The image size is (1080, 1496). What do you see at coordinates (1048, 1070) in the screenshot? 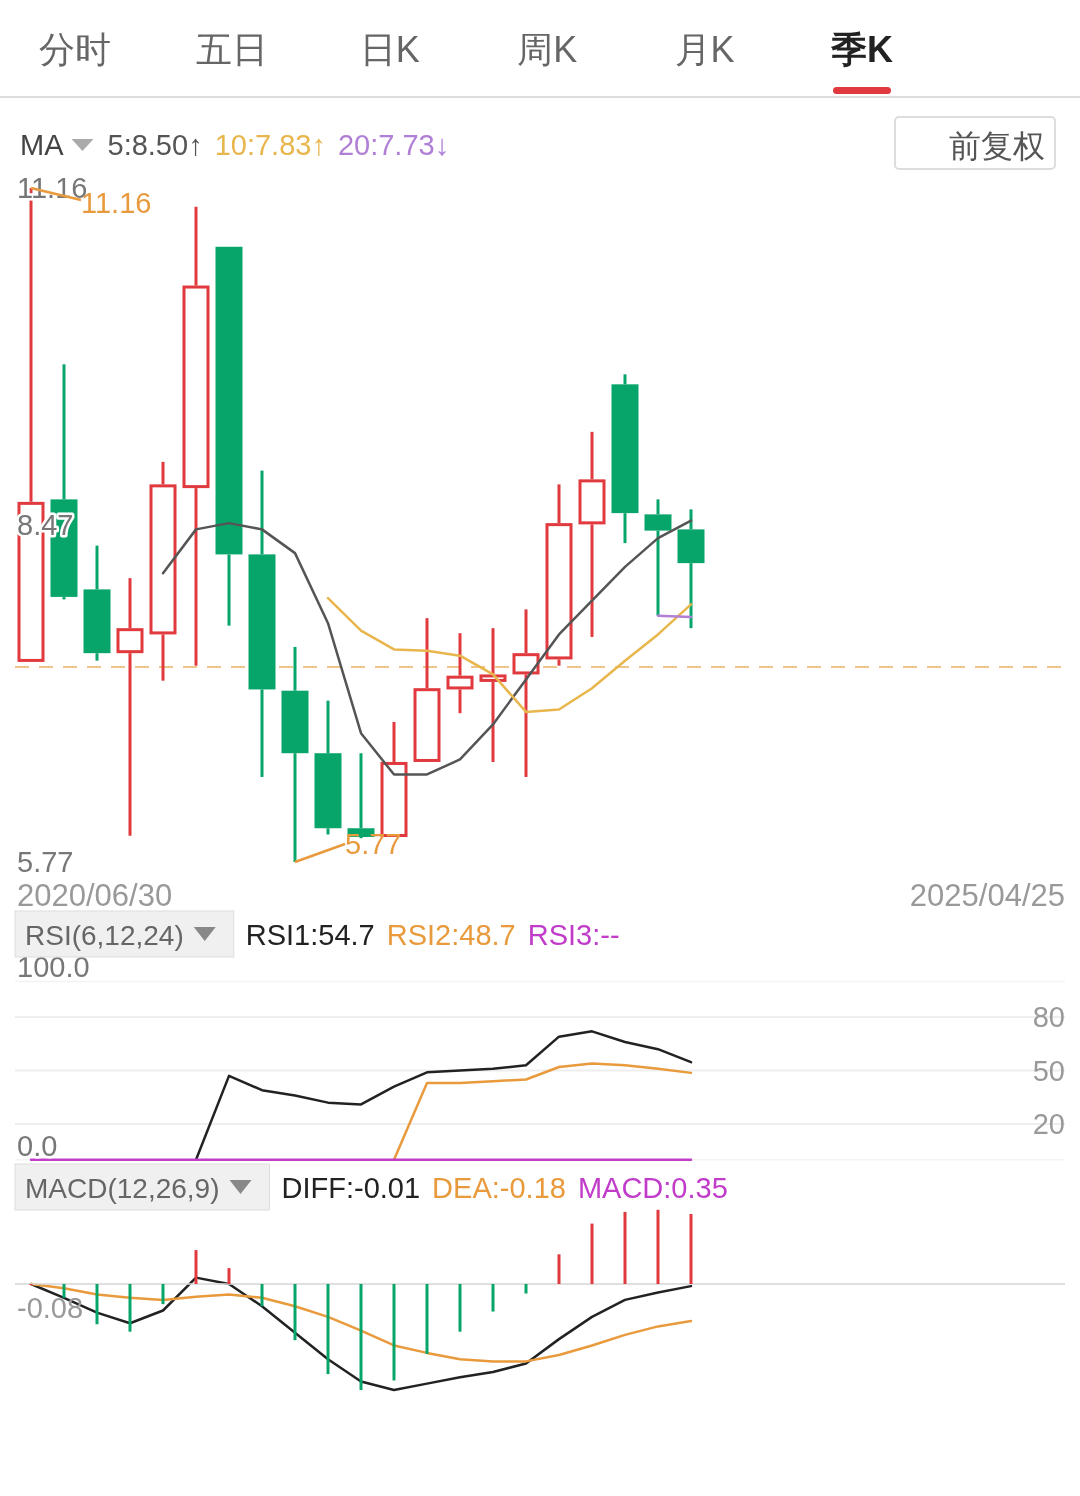
I see `y2-tick-label: 50` at bounding box center [1048, 1070].